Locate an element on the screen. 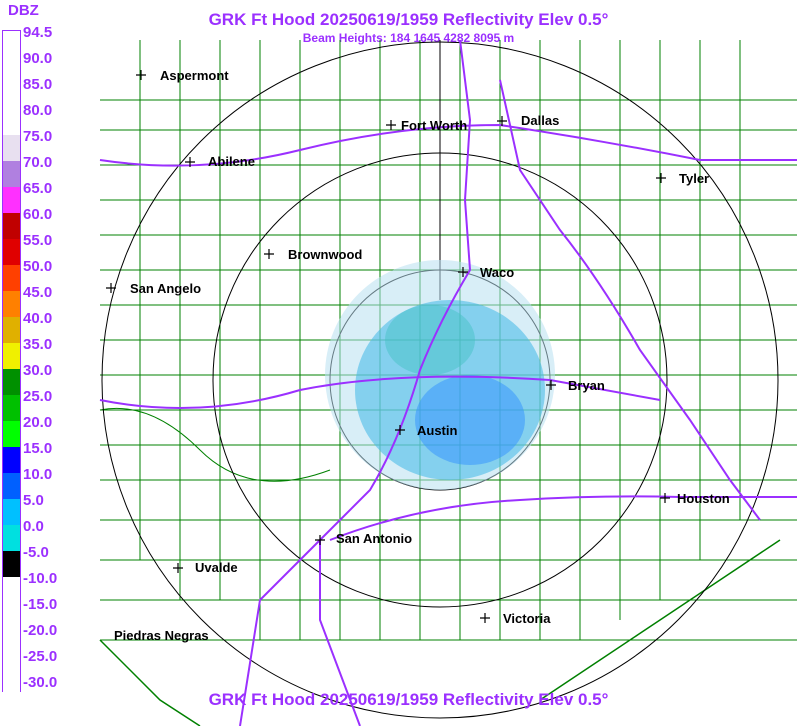 The width and height of the screenshot is (797, 726). city-label: Brownwood is located at coordinates (325, 254).